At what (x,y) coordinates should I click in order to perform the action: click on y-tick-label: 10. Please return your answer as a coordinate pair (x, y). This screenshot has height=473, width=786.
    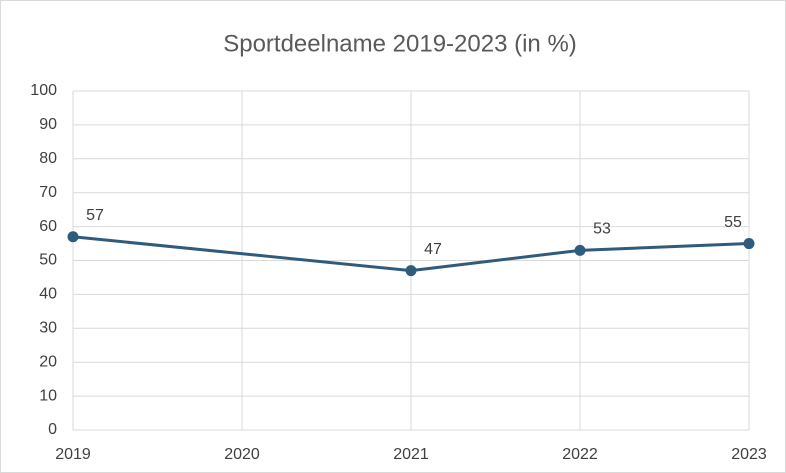
    Looking at the image, I should click on (48, 395).